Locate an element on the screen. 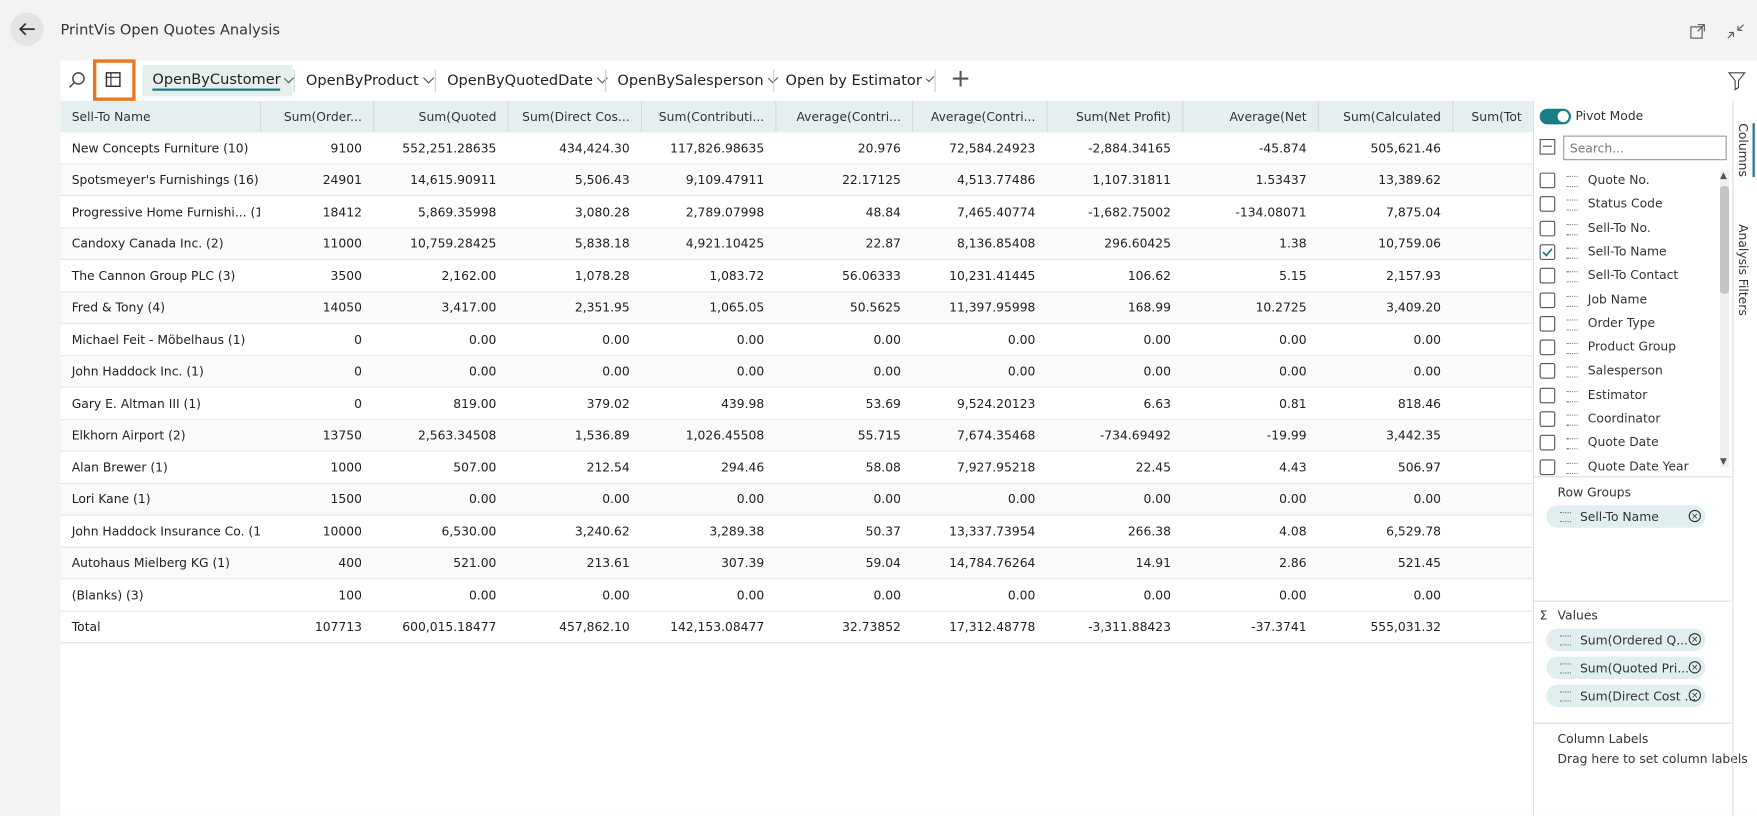  table-cell: 72,584.24923 is located at coordinates (992, 148).